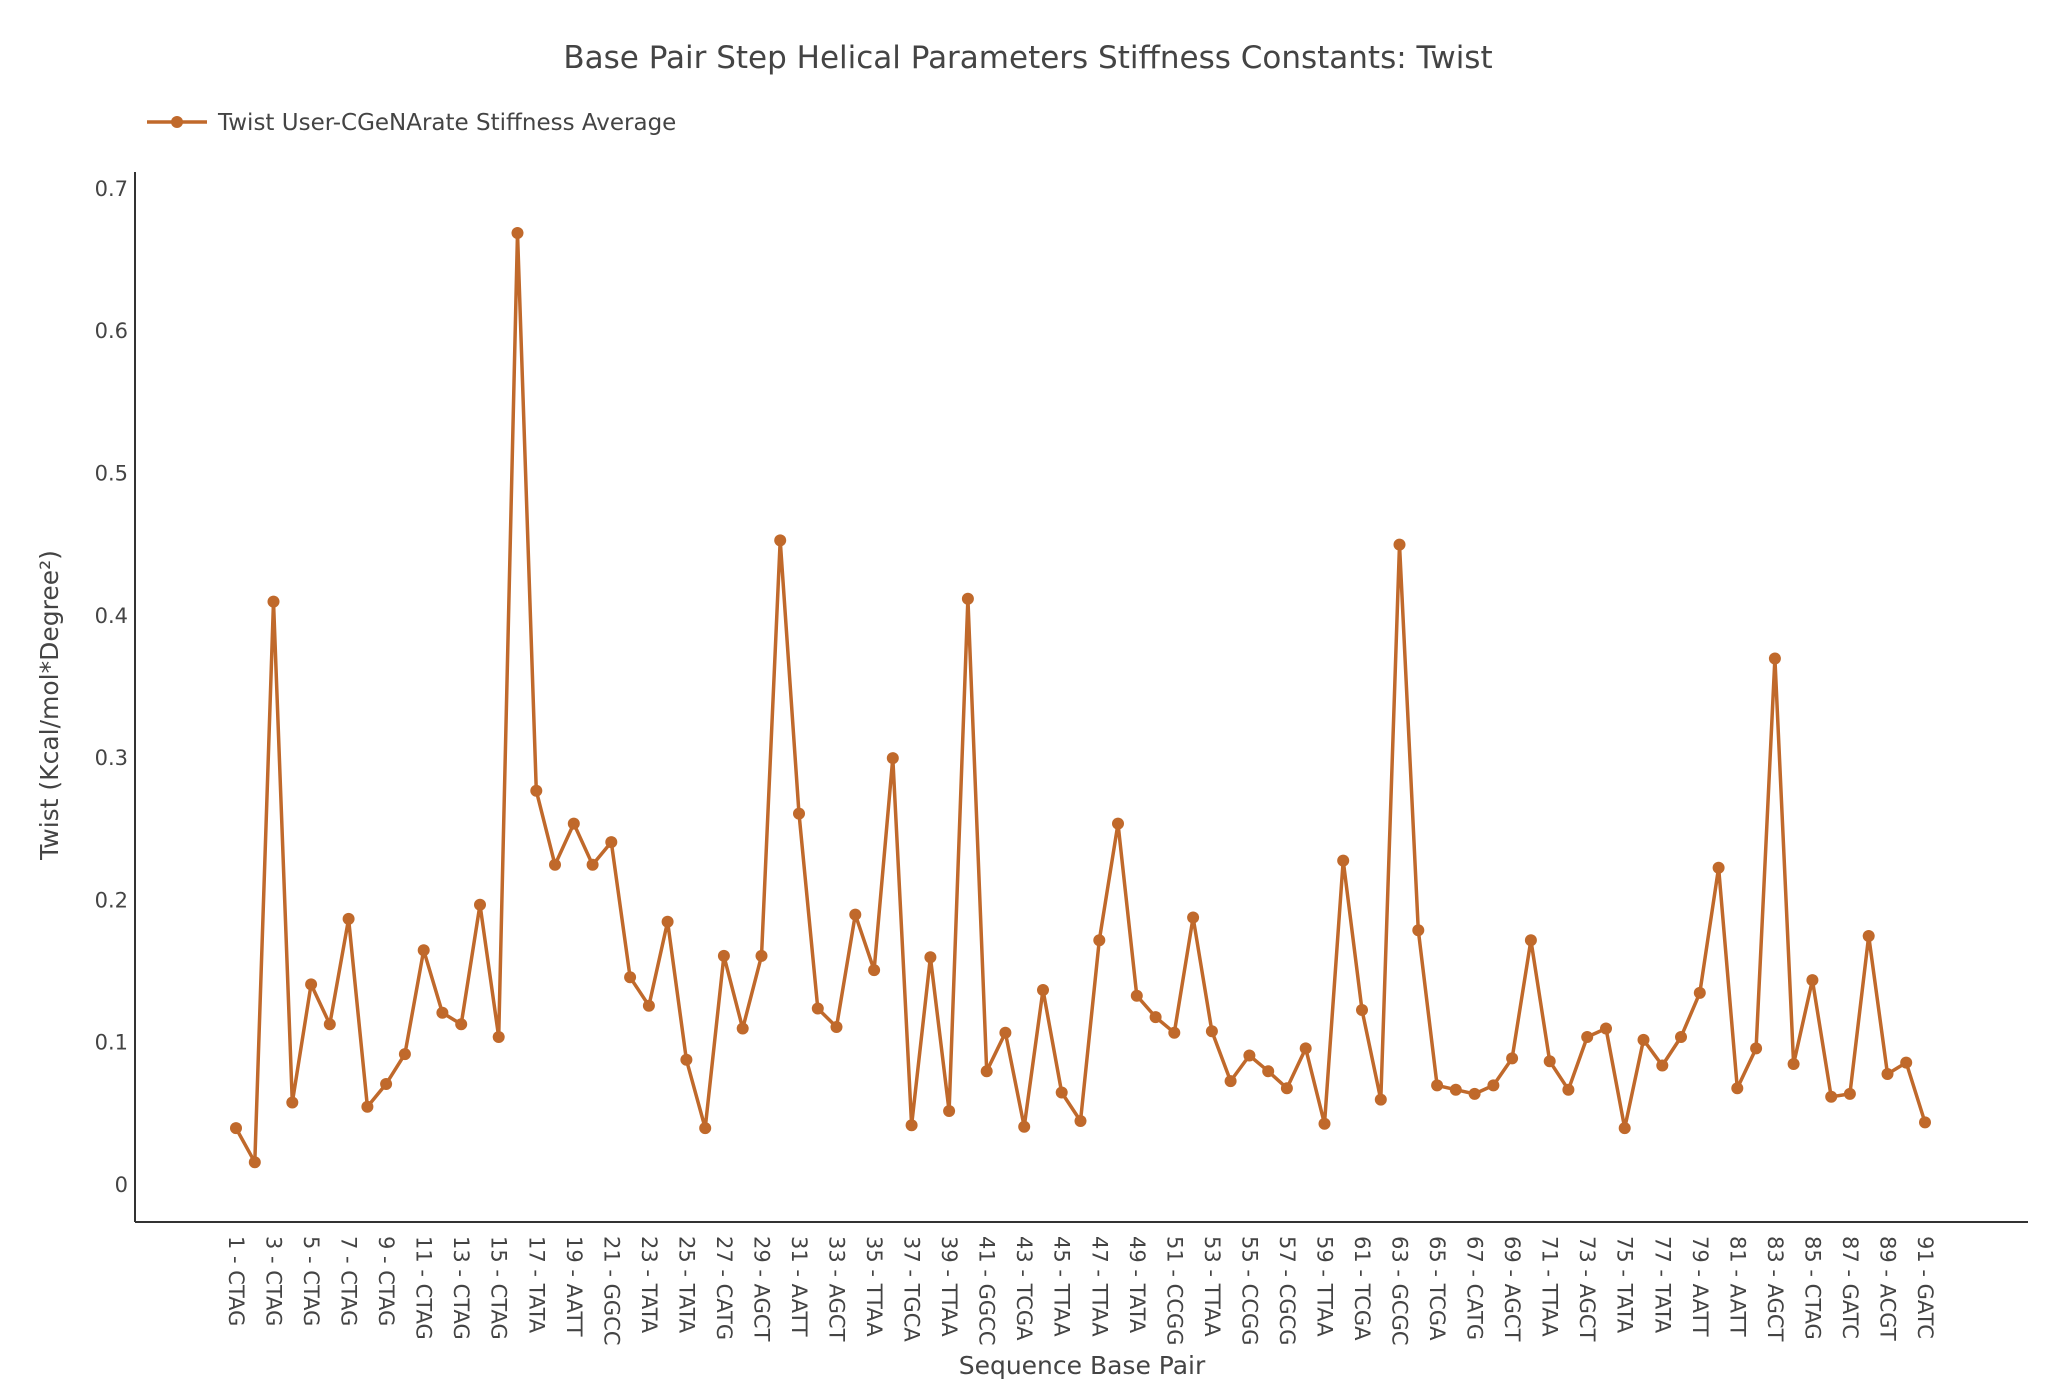 This screenshot has height=1386, width=2056. What do you see at coordinates (411, 123) in the screenshot?
I see `legend: Twist User-CGeNArate Stiffness Average` at bounding box center [411, 123].